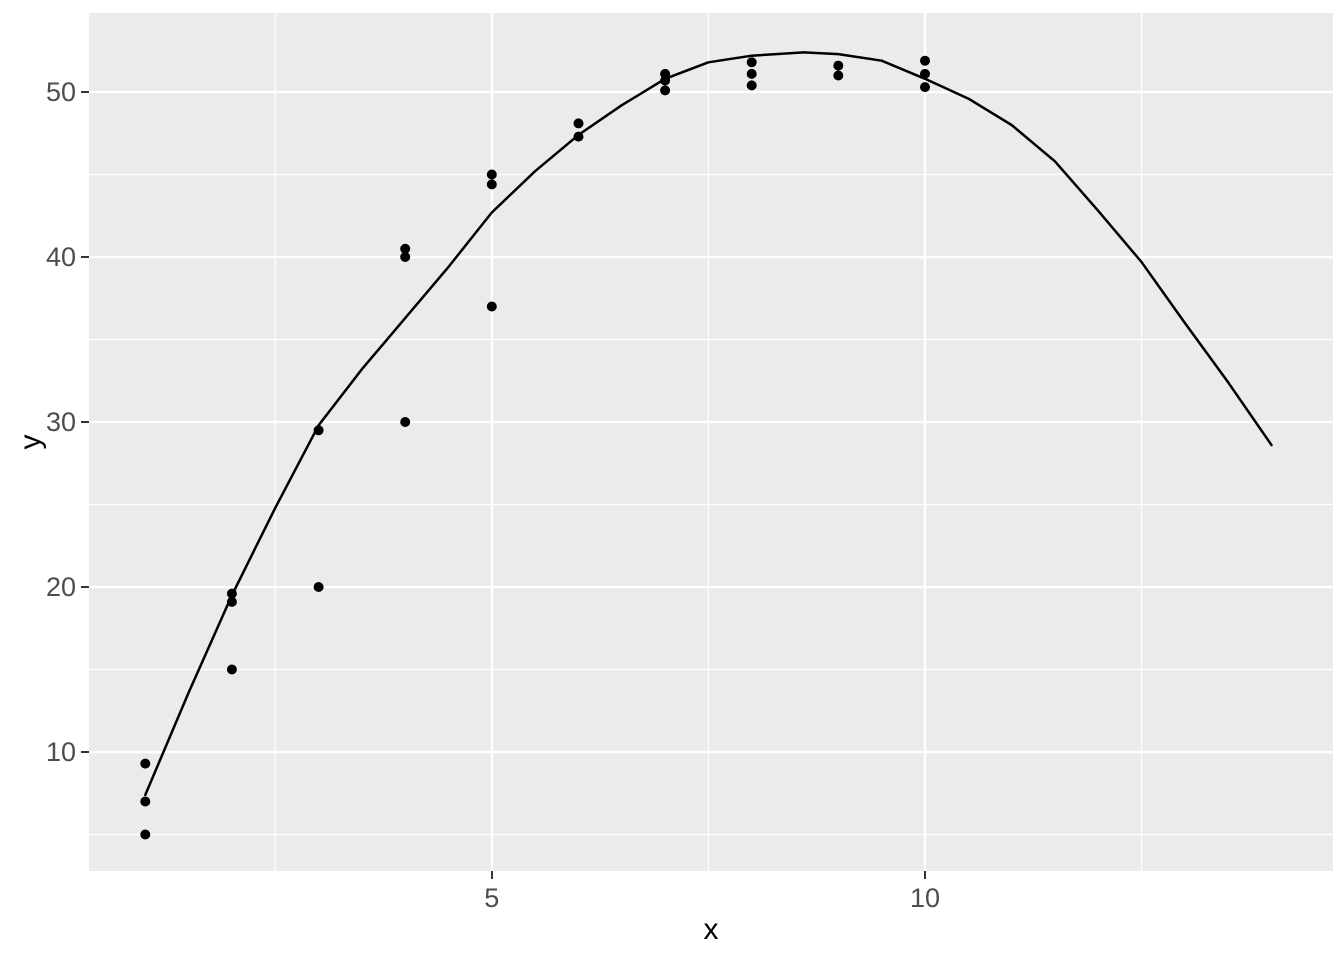  I want to click on x-tick-label: 10, so click(924, 898).